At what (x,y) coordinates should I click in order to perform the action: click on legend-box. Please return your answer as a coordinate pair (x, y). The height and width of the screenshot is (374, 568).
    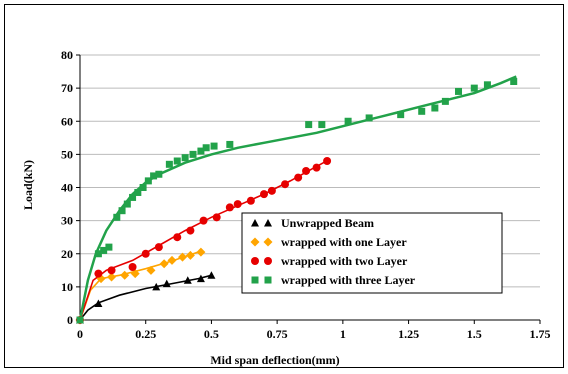
    Looking at the image, I should click on (372, 253).